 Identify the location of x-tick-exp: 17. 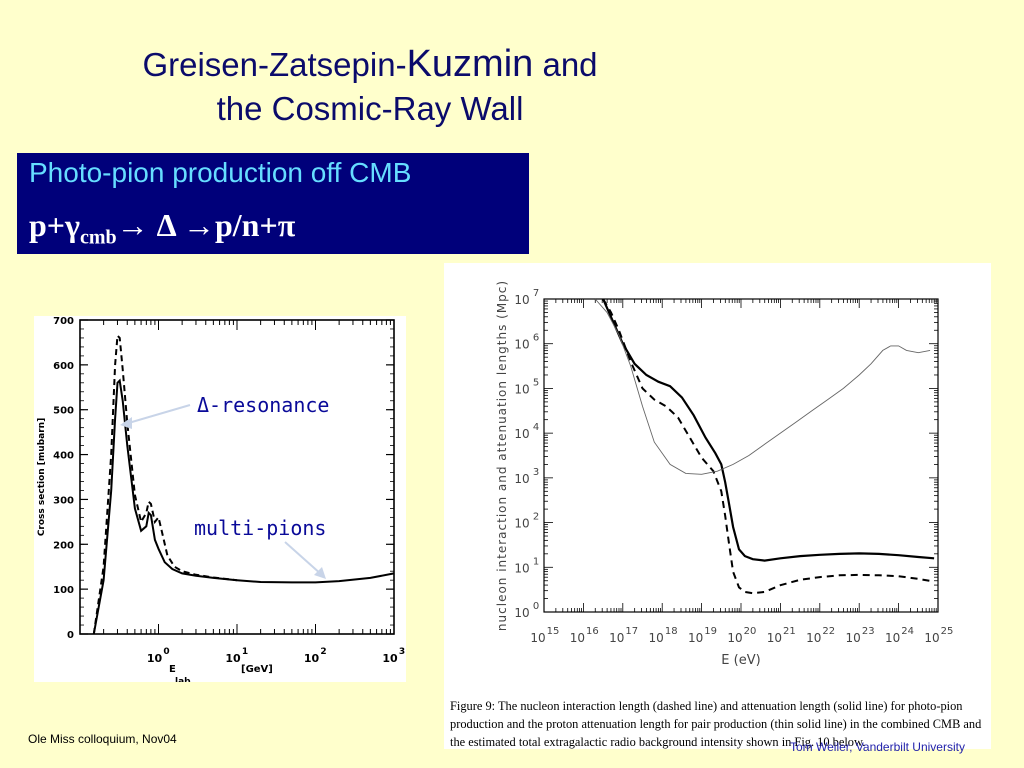
(631, 631).